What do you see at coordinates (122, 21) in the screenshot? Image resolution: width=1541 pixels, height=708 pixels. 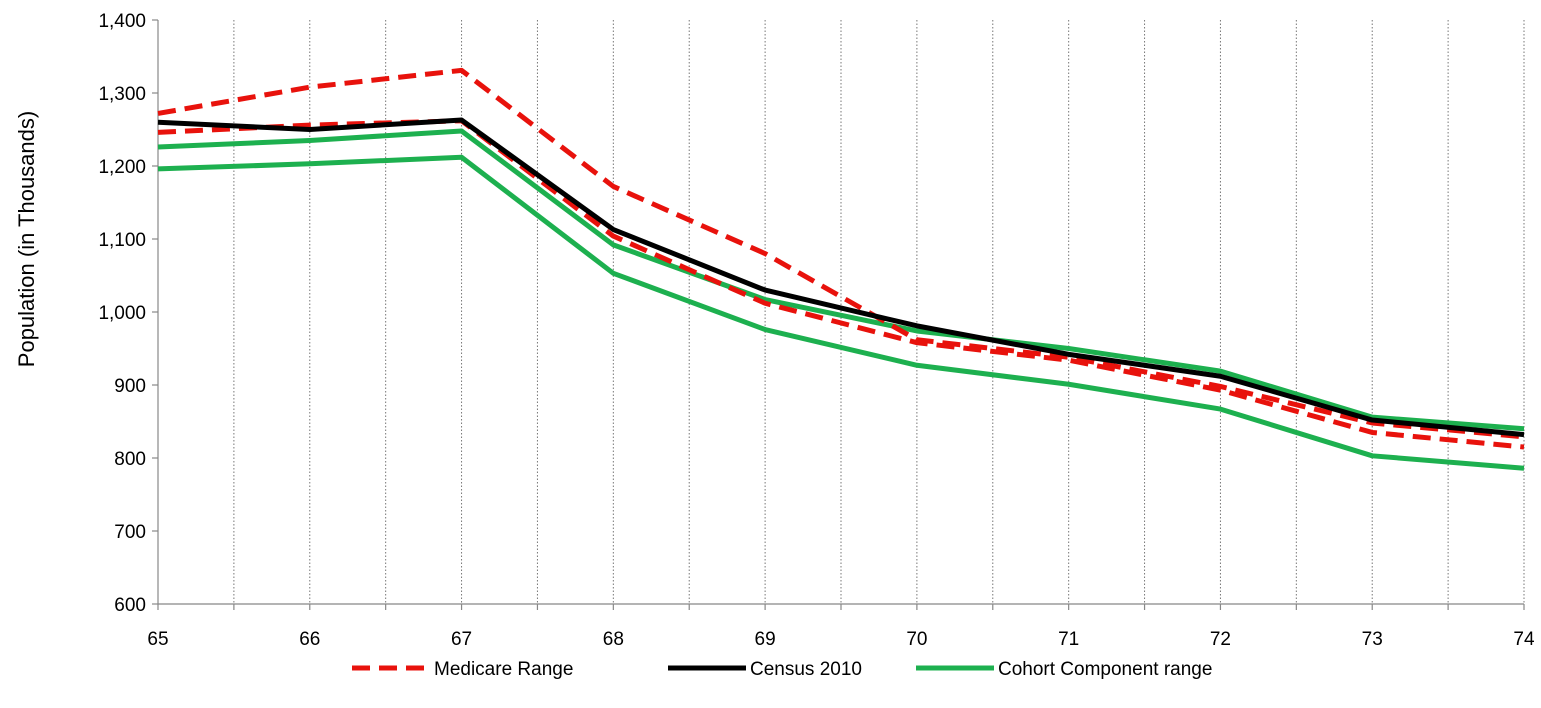 I see `y-tick-label: 1,400` at bounding box center [122, 21].